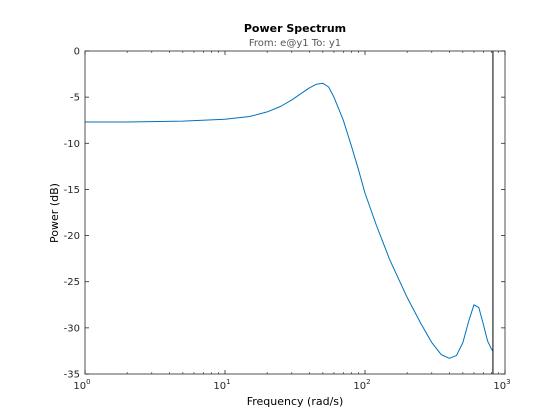 Image resolution: width=560 pixels, height=420 pixels. What do you see at coordinates (75, 98) in the screenshot?
I see `y-tick-label: -5` at bounding box center [75, 98].